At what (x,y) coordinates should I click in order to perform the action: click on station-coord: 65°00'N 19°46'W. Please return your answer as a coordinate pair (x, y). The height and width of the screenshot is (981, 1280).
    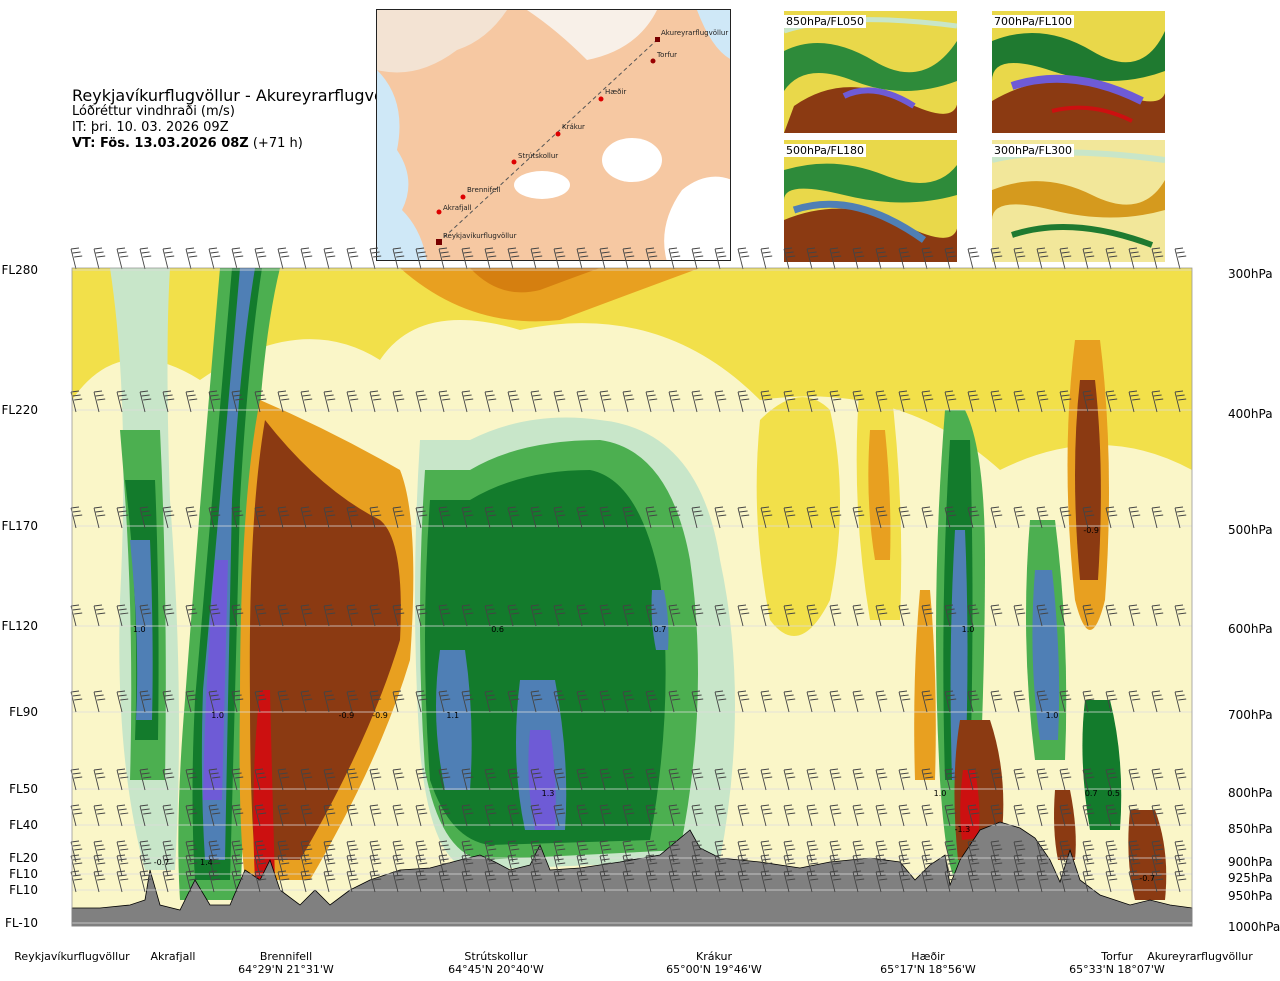
    Looking at the image, I should click on (714, 969).